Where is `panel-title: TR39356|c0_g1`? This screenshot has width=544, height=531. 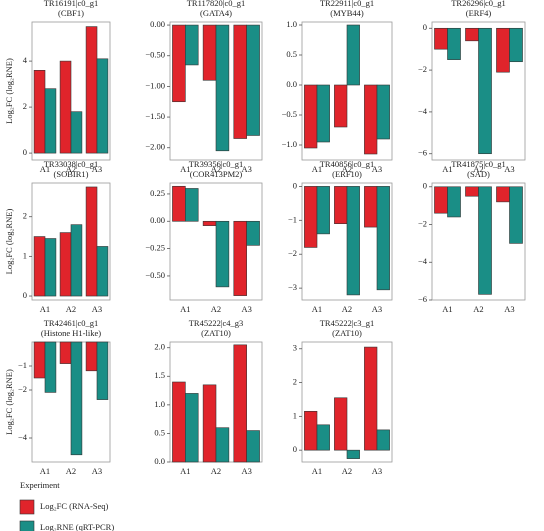
panel-title: TR39356|c0_g1 is located at coordinates (216, 164).